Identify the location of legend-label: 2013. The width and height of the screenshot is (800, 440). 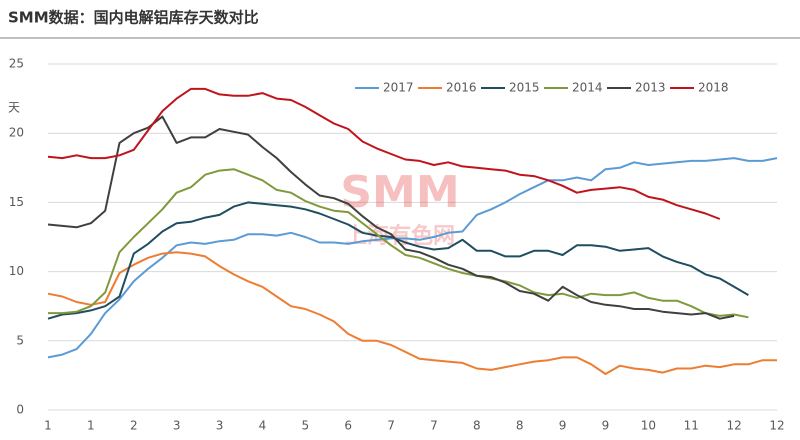
(650, 88).